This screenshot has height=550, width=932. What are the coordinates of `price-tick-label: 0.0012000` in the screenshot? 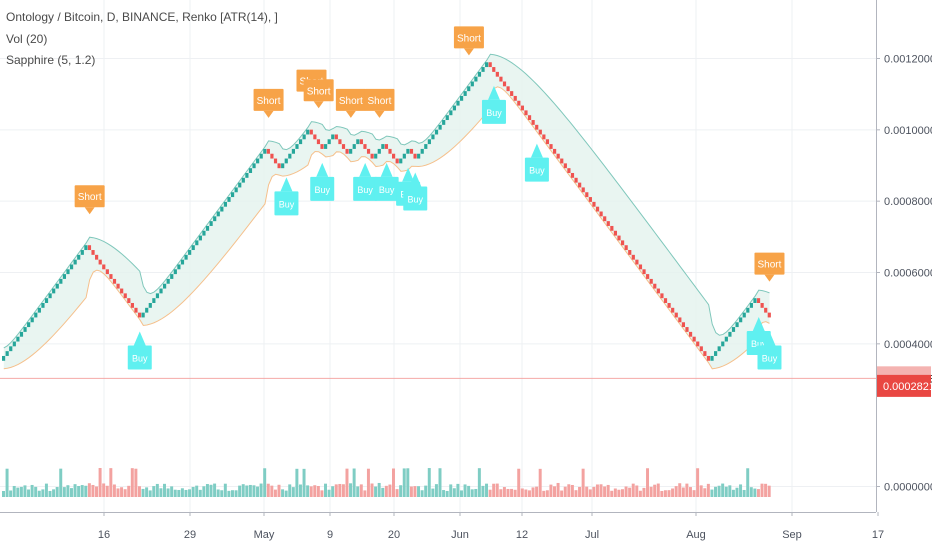 It's located at (908, 60).